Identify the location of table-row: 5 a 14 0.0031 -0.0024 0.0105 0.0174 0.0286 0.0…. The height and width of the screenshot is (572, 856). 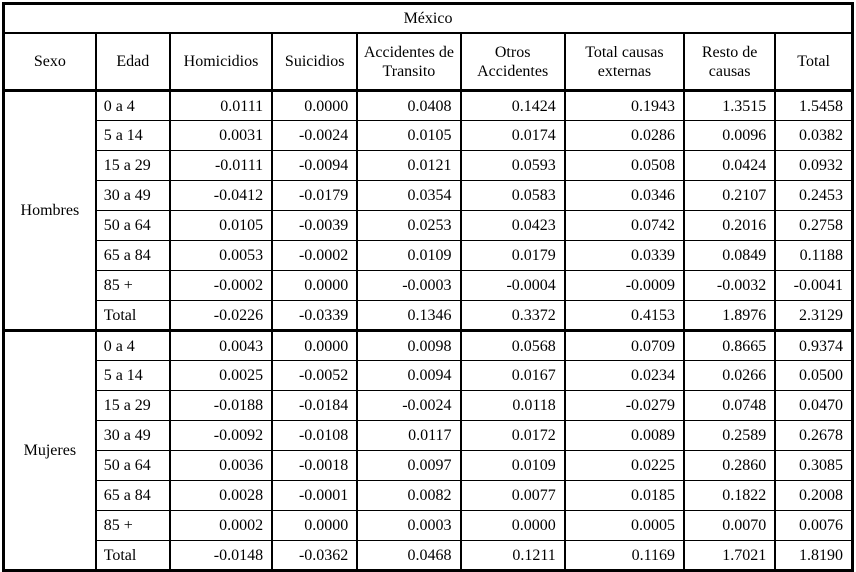
(429, 135).